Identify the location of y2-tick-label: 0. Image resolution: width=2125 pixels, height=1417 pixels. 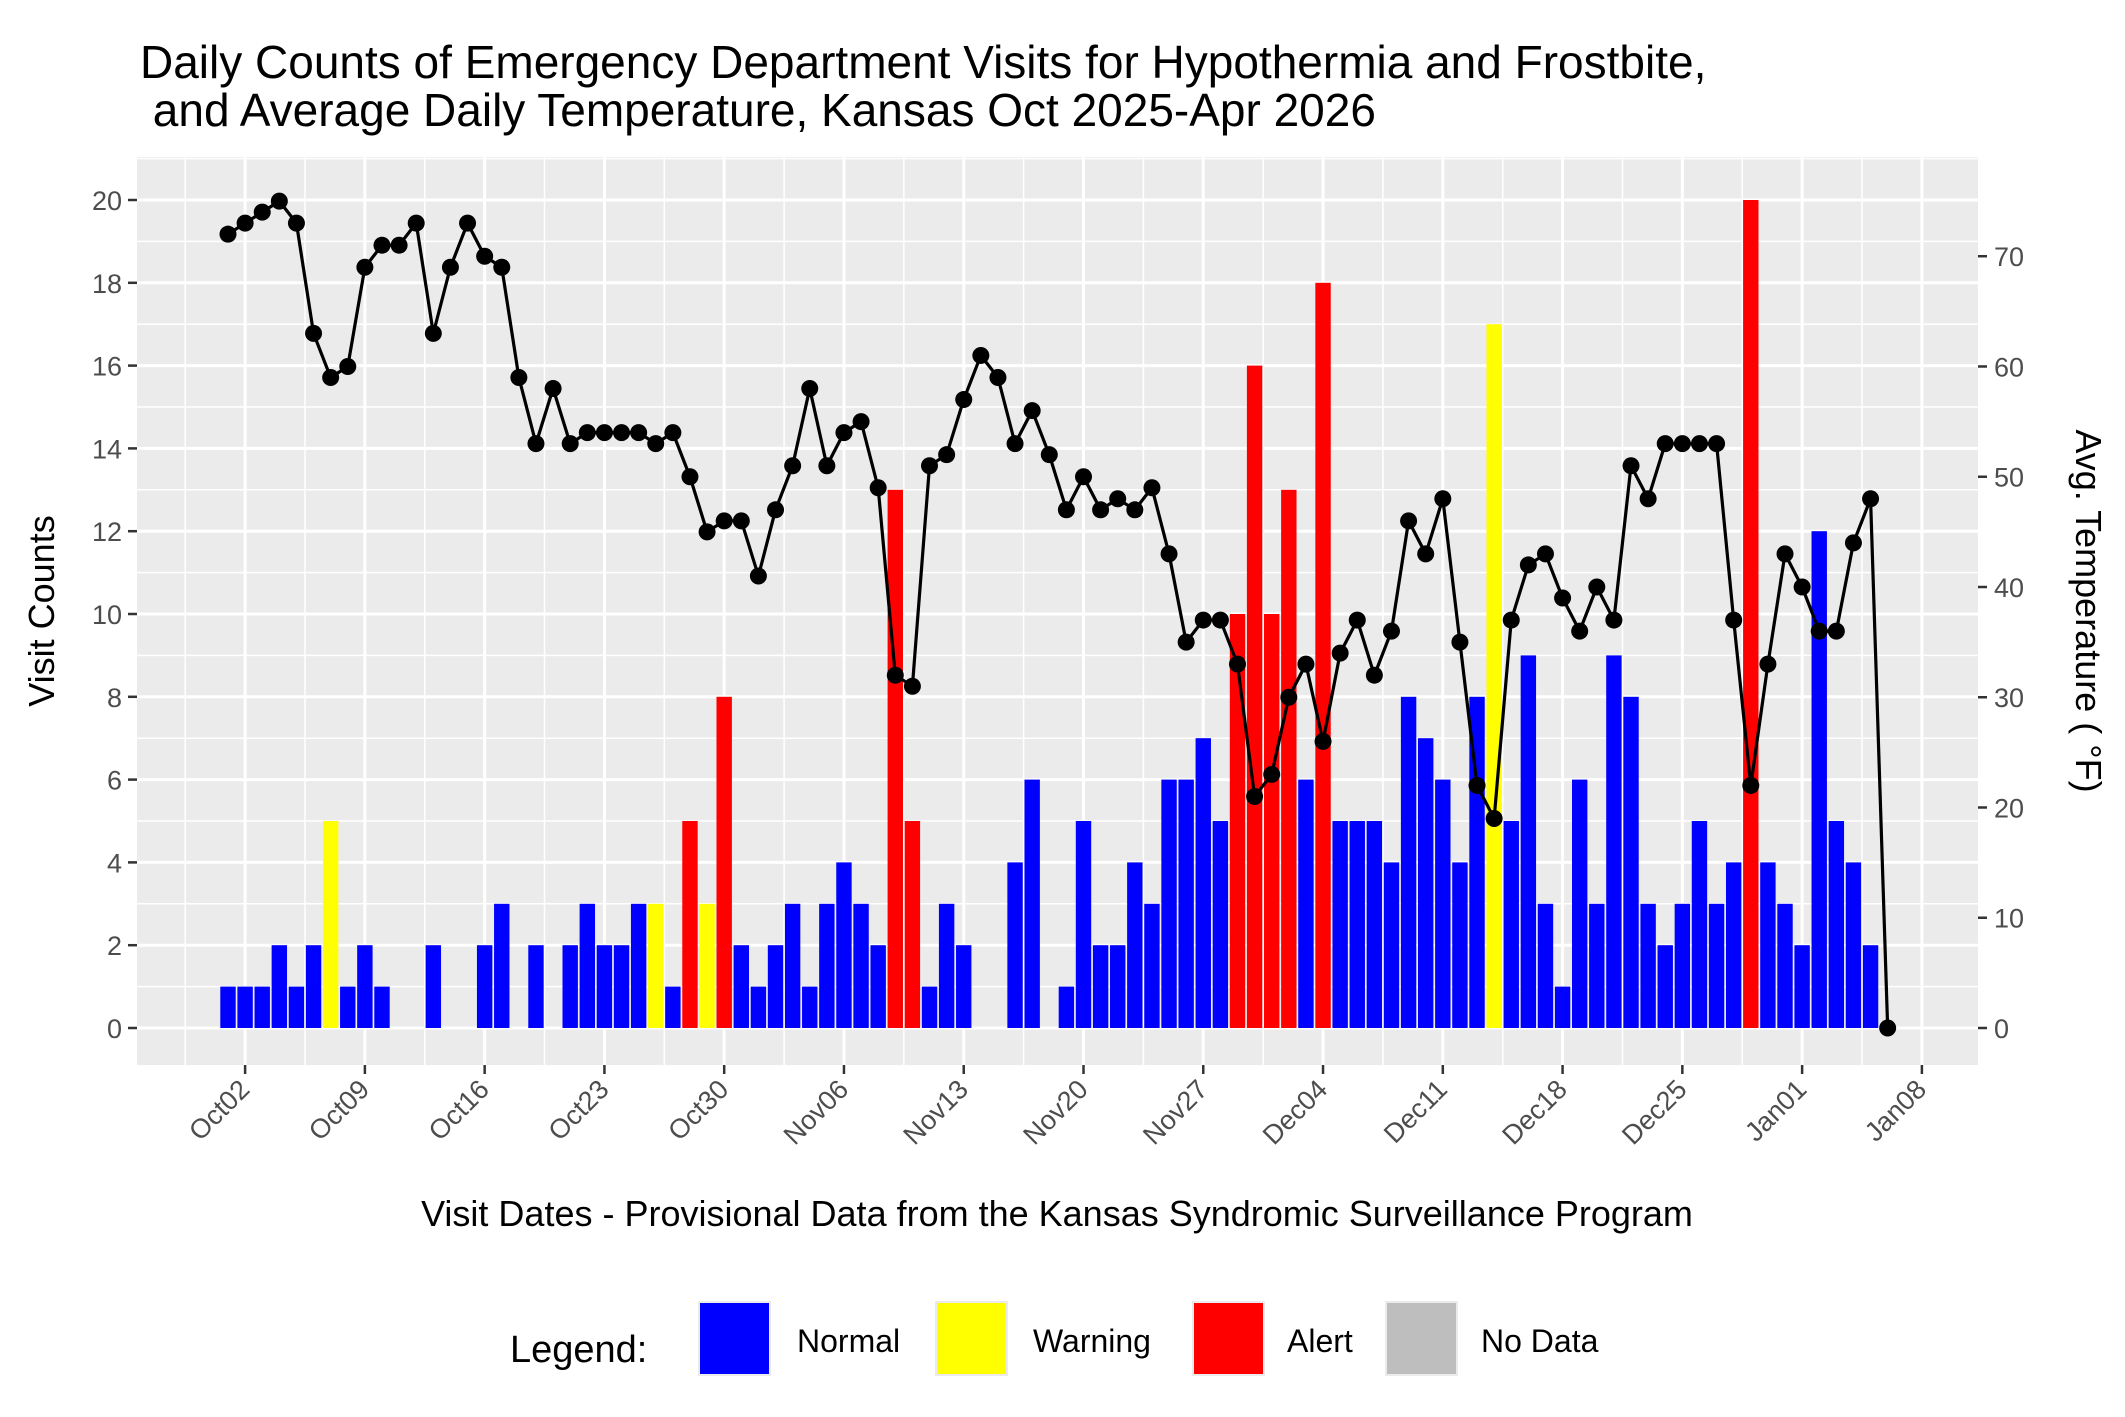
(2001, 1029).